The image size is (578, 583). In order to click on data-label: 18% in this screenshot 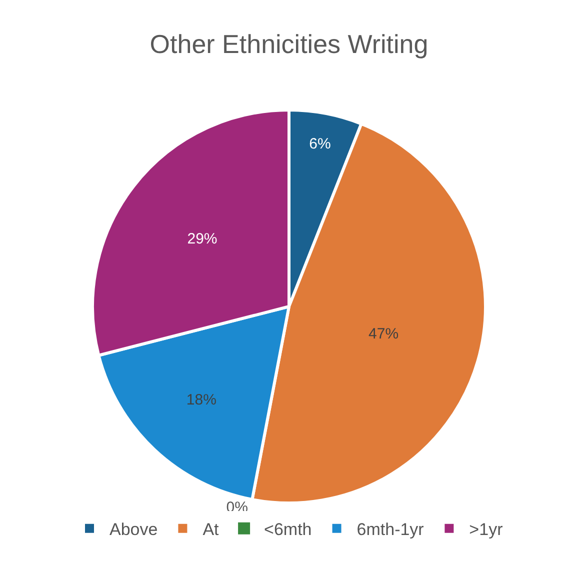, I will do `click(201, 399)`.